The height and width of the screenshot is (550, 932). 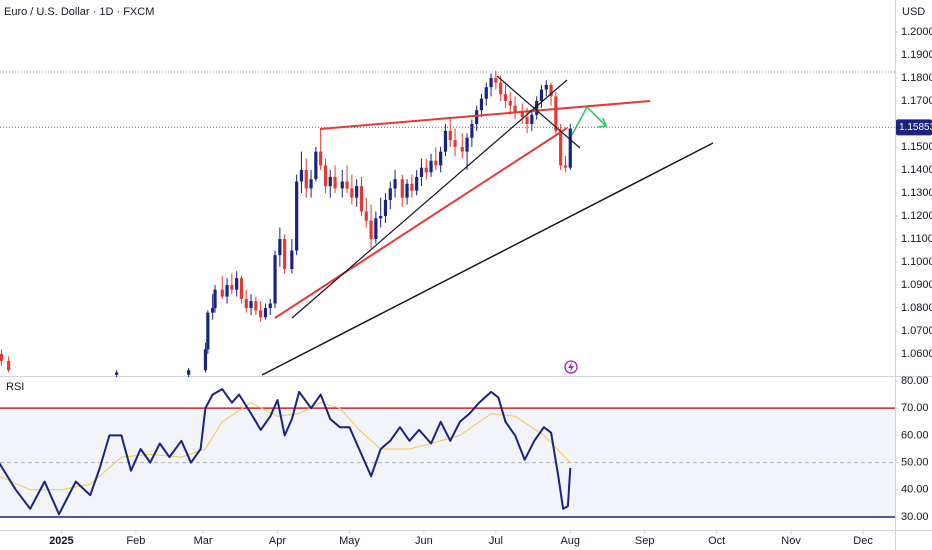 What do you see at coordinates (645, 541) in the screenshot?
I see `x-tick-label: Sep` at bounding box center [645, 541].